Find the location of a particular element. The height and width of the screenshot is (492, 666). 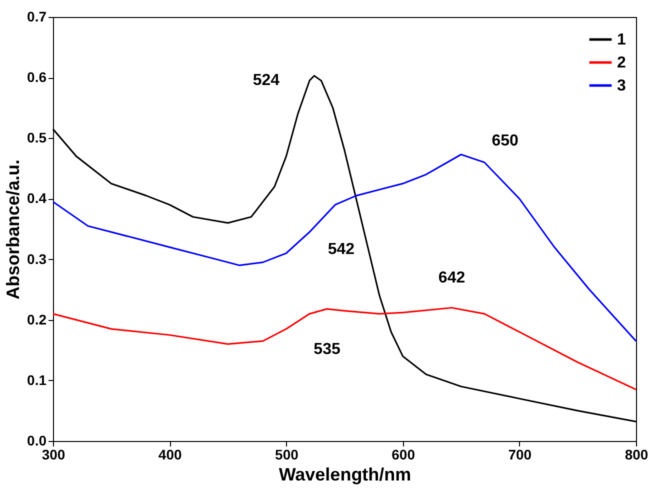

annotation: 524 is located at coordinates (266, 80).